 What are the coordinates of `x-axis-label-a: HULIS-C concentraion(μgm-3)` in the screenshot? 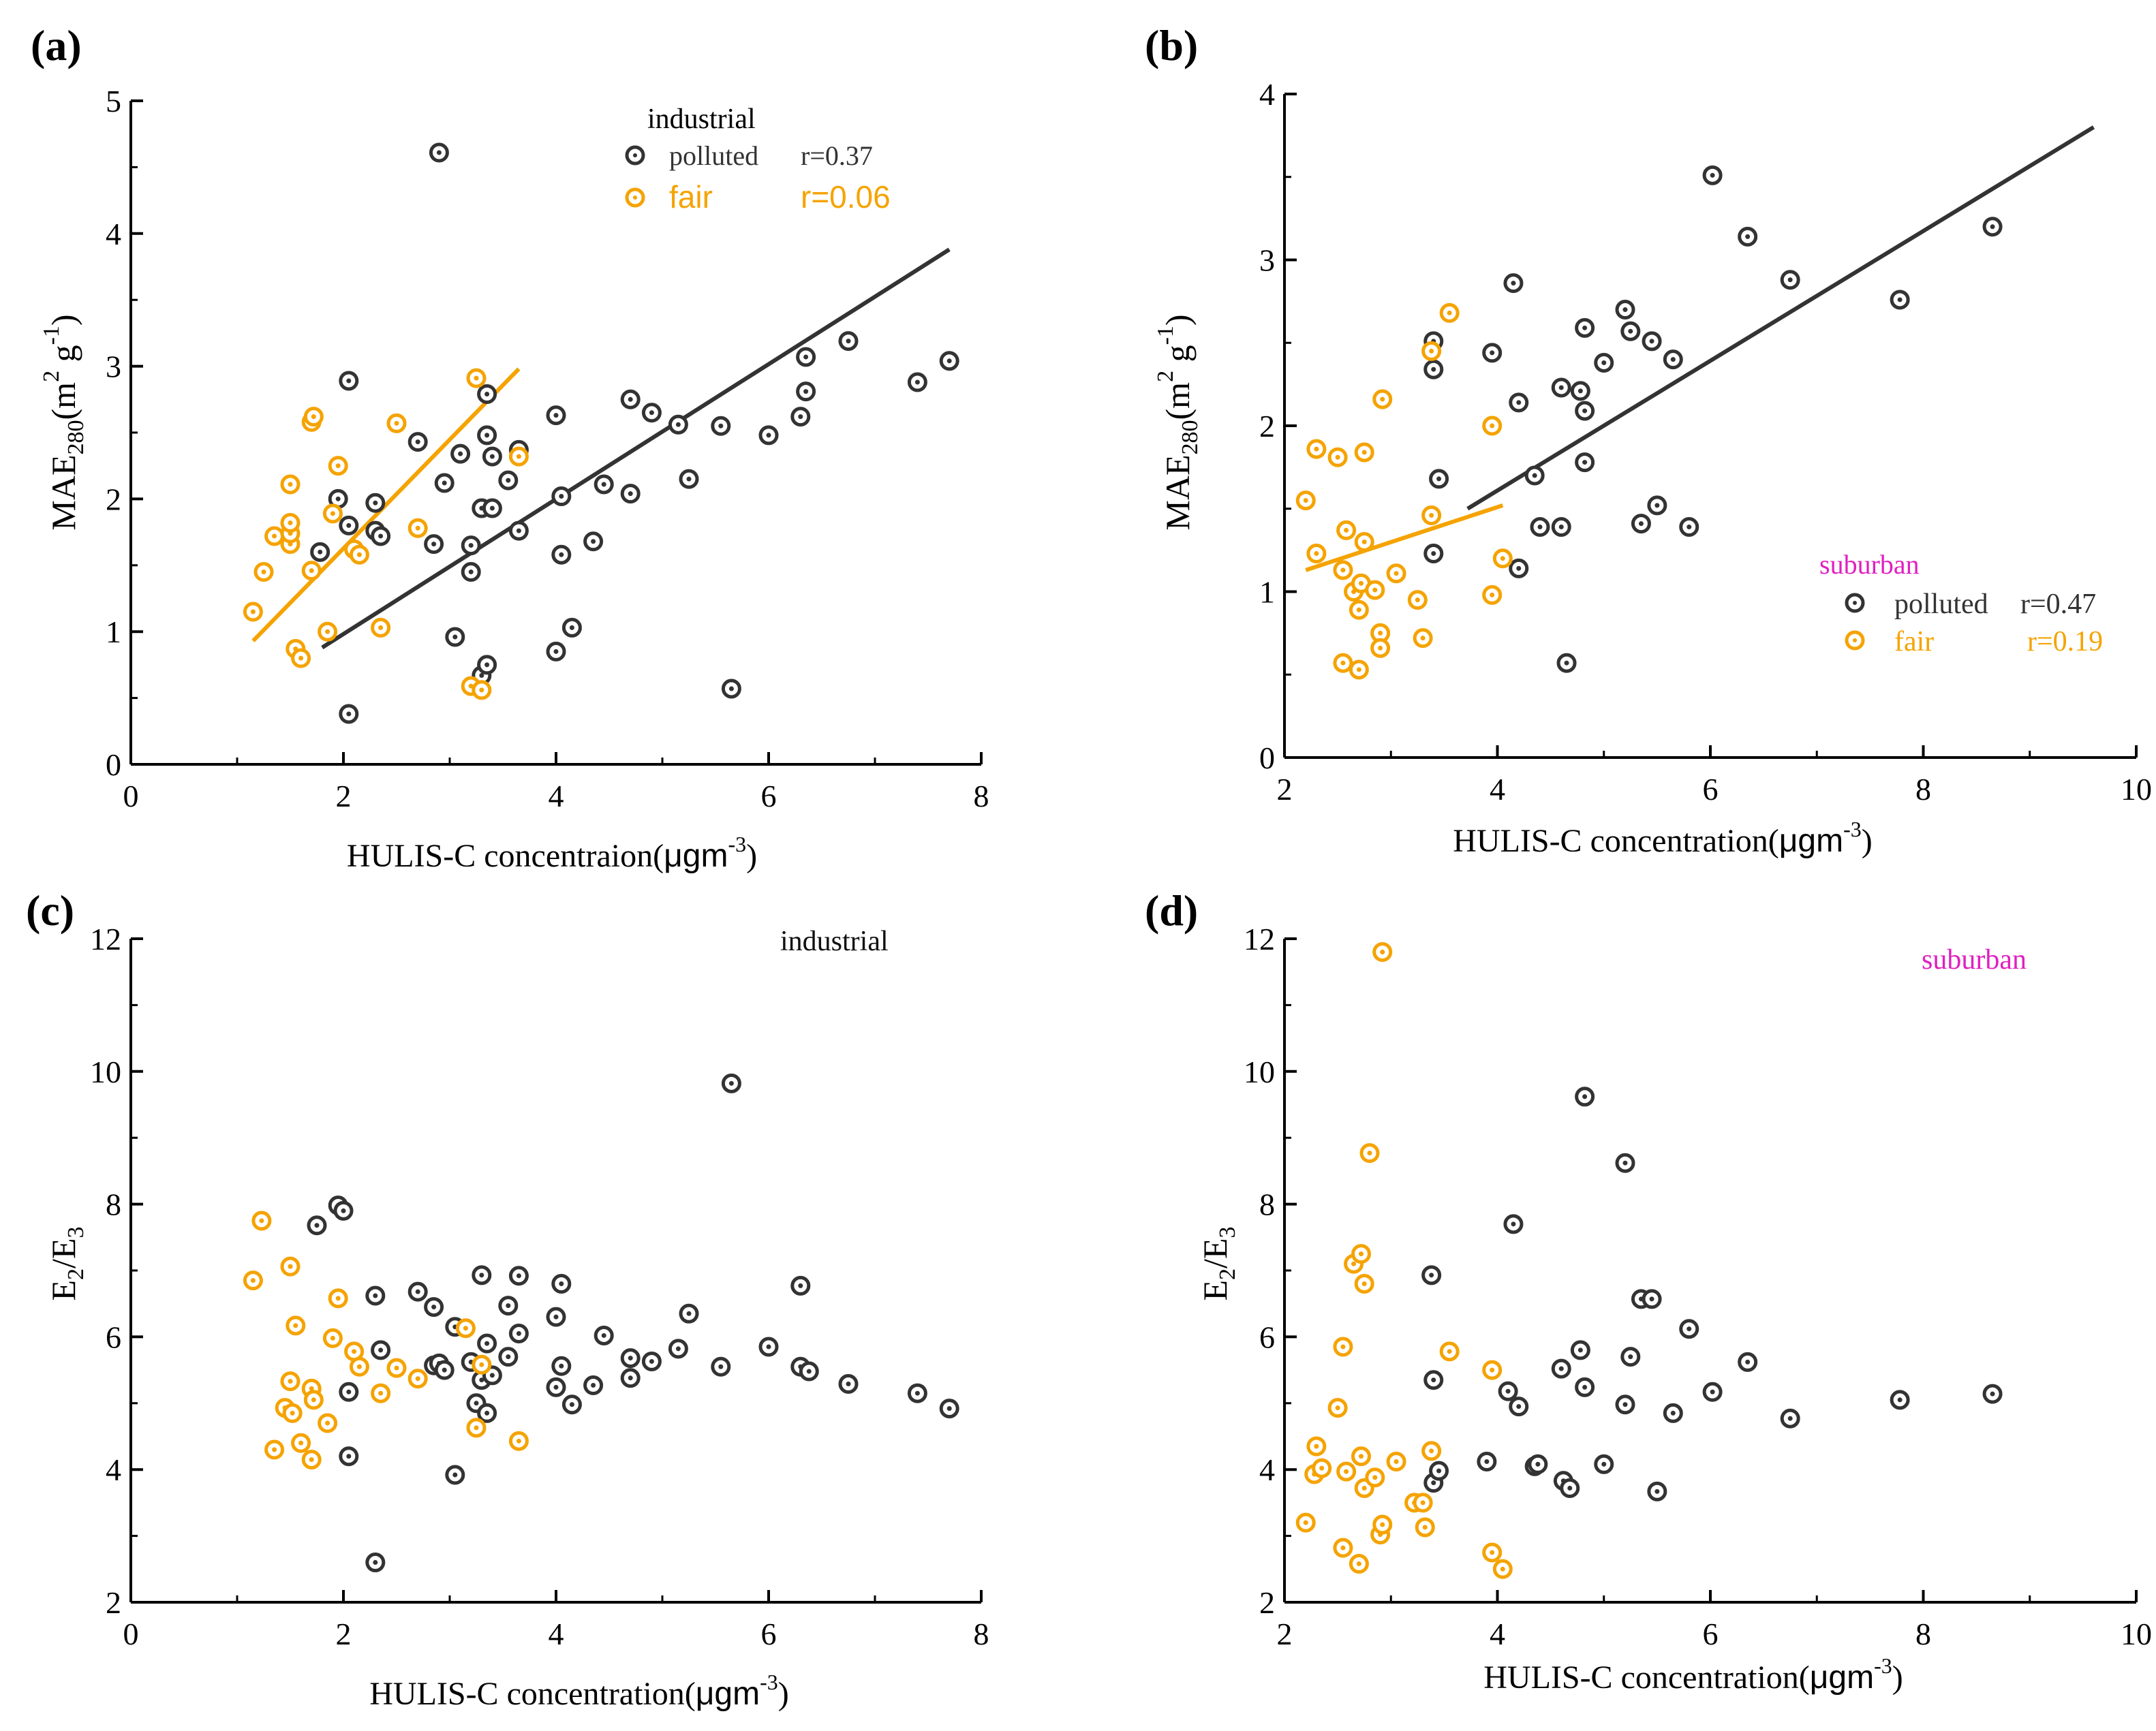 It's located at (552, 853).